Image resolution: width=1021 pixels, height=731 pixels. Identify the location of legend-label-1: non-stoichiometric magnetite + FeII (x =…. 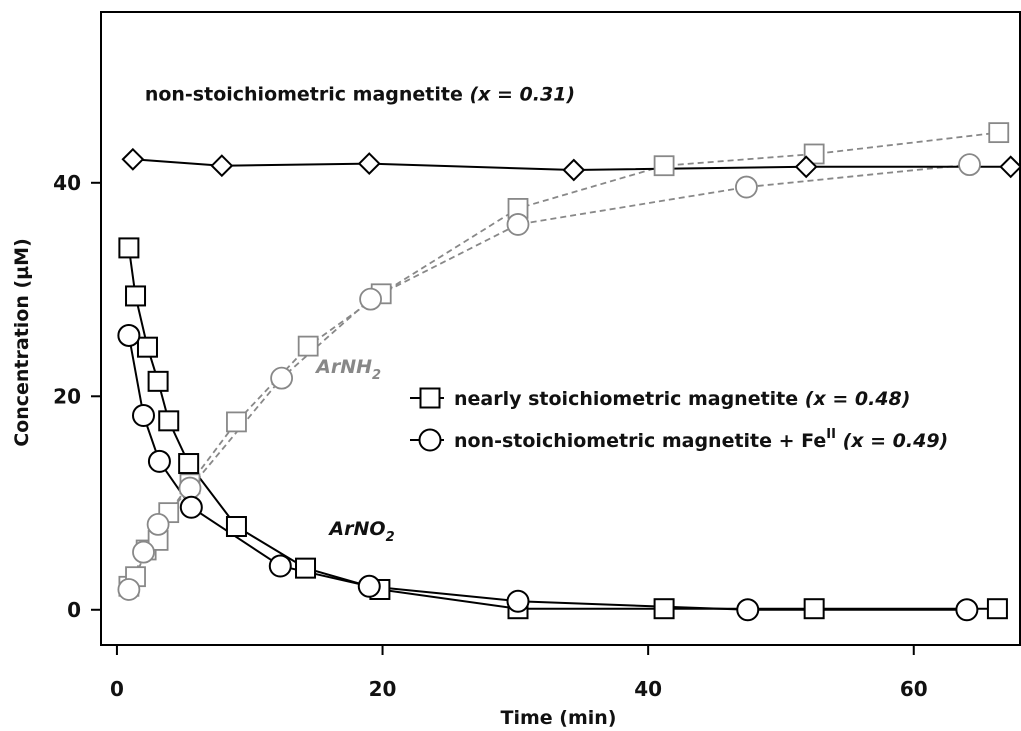
(701, 439).